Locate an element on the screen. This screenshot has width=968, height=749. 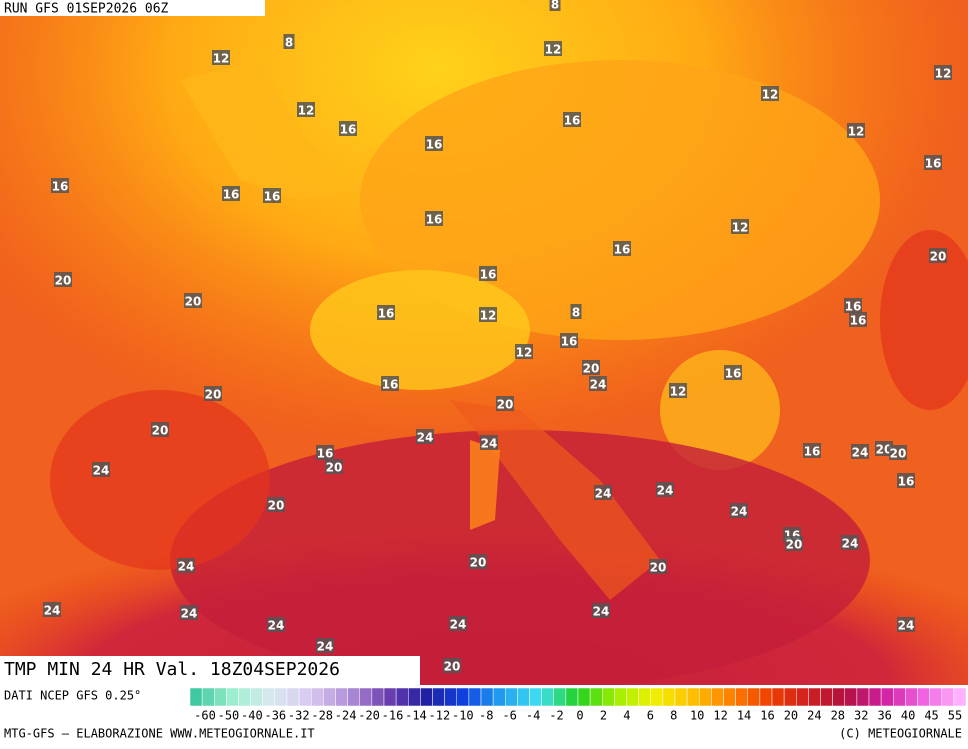
scale-label: 24 is located at coordinates (814, 716).